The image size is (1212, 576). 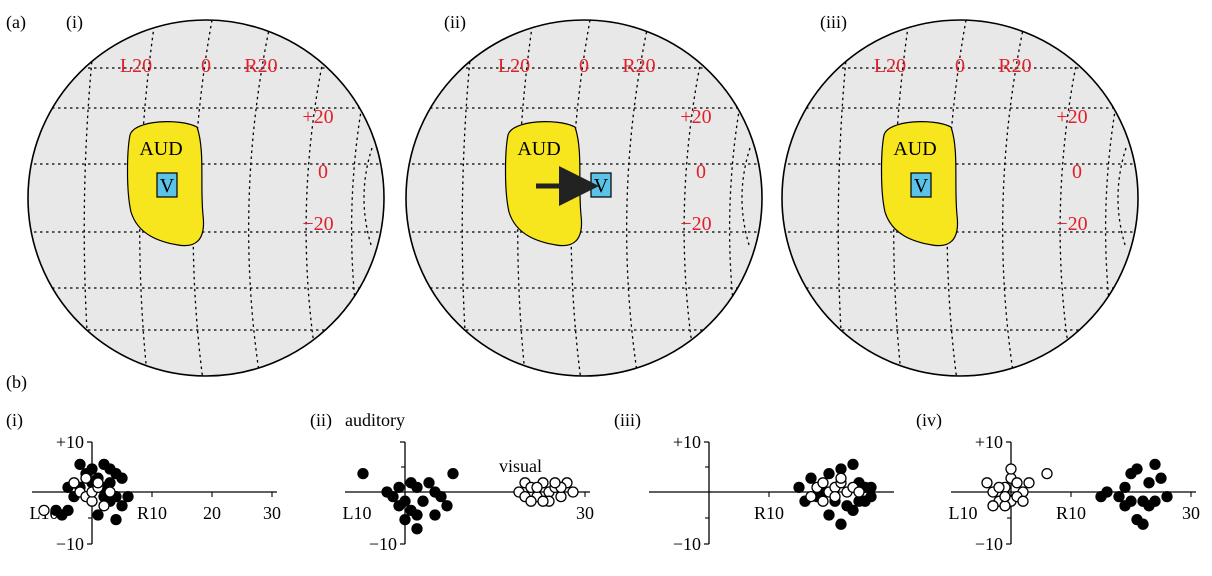 What do you see at coordinates (375, 420) in the screenshot?
I see `annotation-auditory: auditory` at bounding box center [375, 420].